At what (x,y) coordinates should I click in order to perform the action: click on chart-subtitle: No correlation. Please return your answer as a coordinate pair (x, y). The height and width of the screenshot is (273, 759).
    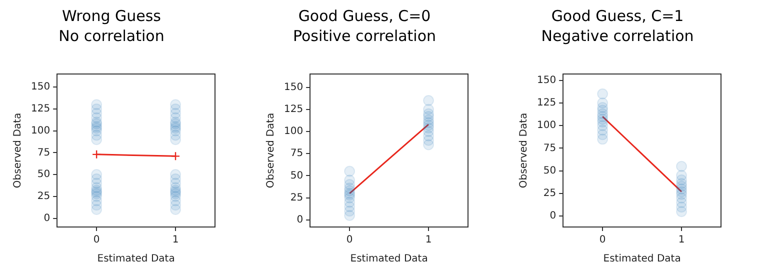
    Looking at the image, I should click on (111, 35).